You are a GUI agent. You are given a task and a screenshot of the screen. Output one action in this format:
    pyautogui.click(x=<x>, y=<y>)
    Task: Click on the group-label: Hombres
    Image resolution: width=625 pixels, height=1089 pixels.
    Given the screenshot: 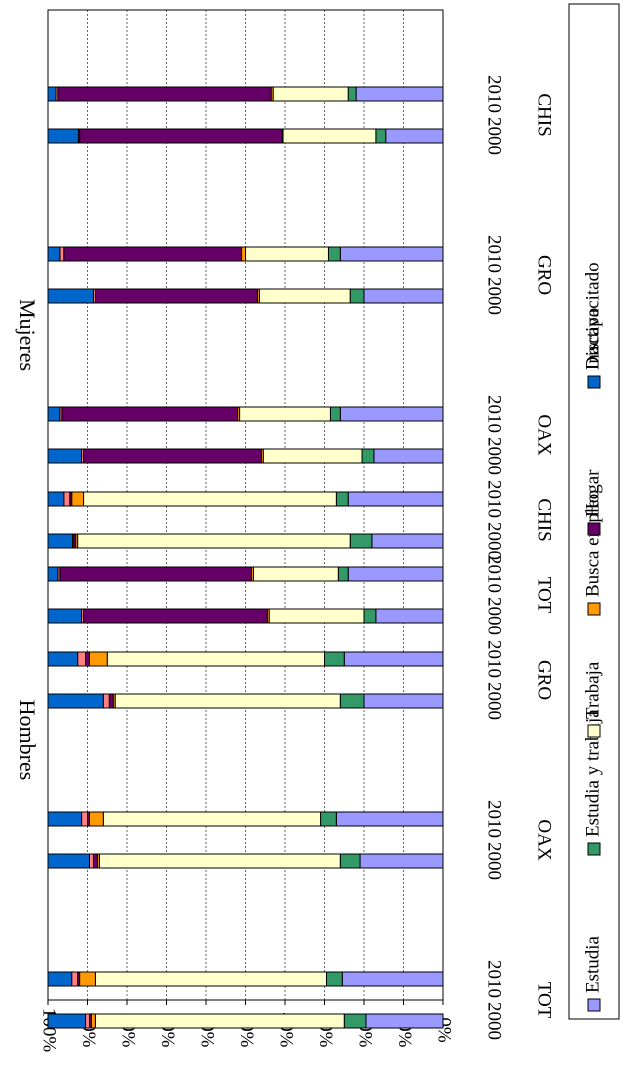 What is the action you would take?
    pyautogui.click(x=27, y=740)
    